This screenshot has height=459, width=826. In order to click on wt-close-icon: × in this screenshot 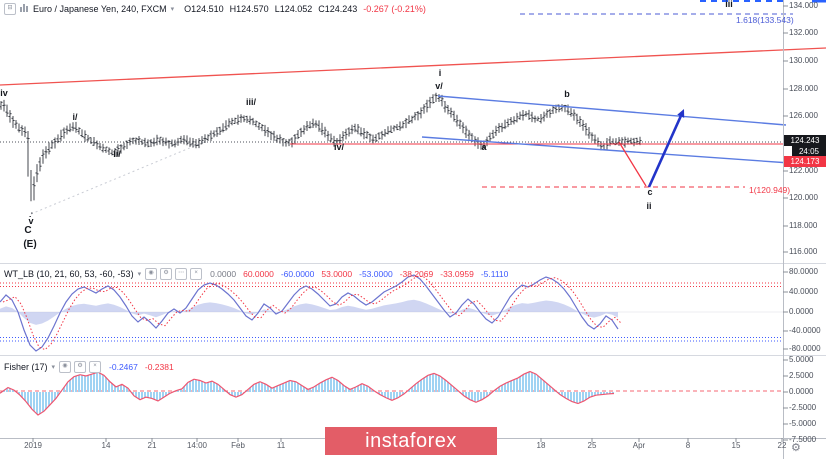, I will do `click(196, 274)`.